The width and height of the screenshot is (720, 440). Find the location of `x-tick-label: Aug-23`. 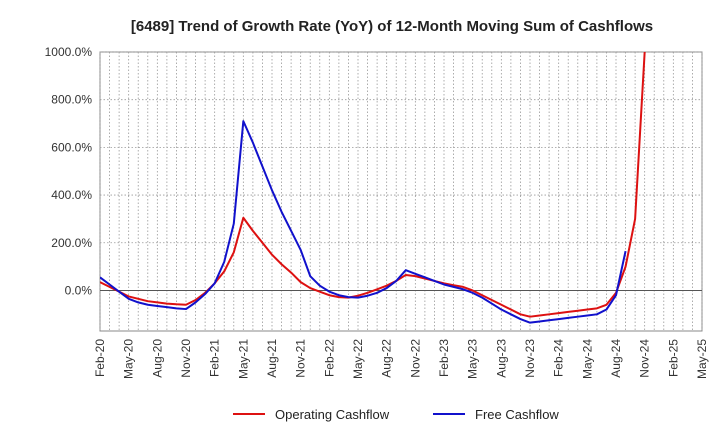

x-tick-label: Aug-23 is located at coordinates (501, 358).